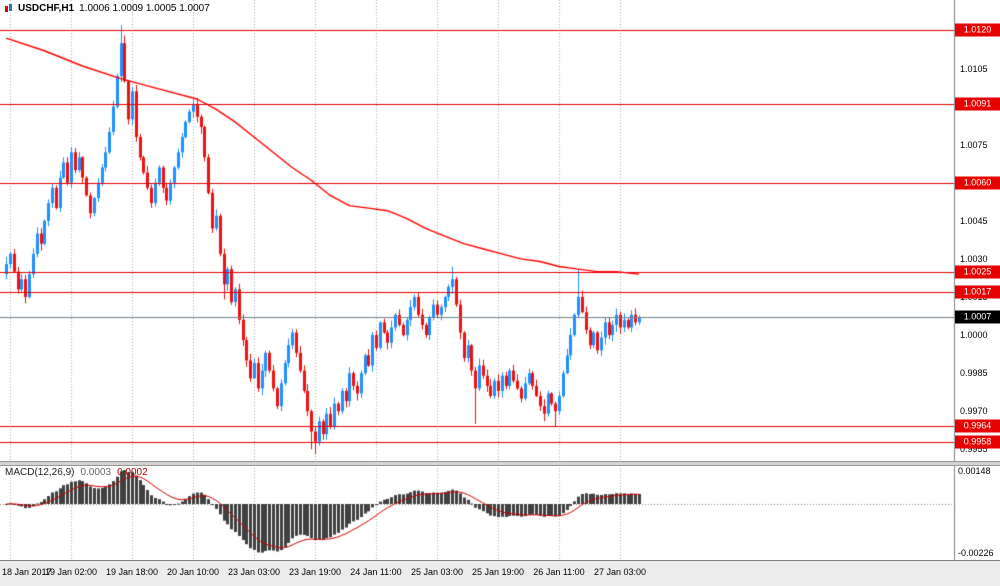 Image resolution: width=1000 pixels, height=586 pixels. Describe the element at coordinates (559, 572) in the screenshot. I see `time-axis-label: 26 Jan 11:00` at that location.